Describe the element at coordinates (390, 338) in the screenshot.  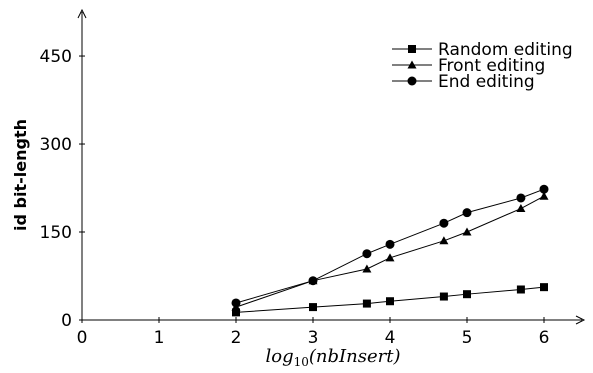
I see `x-tick-label: 4` at that location.